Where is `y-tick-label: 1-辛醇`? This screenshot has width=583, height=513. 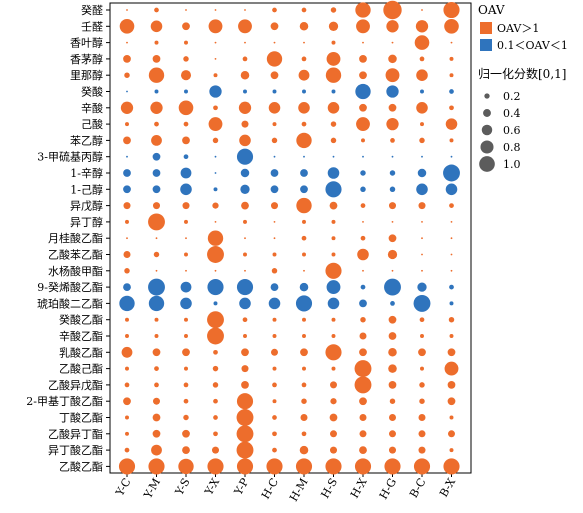 y-tick-label: 1-辛醇 is located at coordinates (86, 173).